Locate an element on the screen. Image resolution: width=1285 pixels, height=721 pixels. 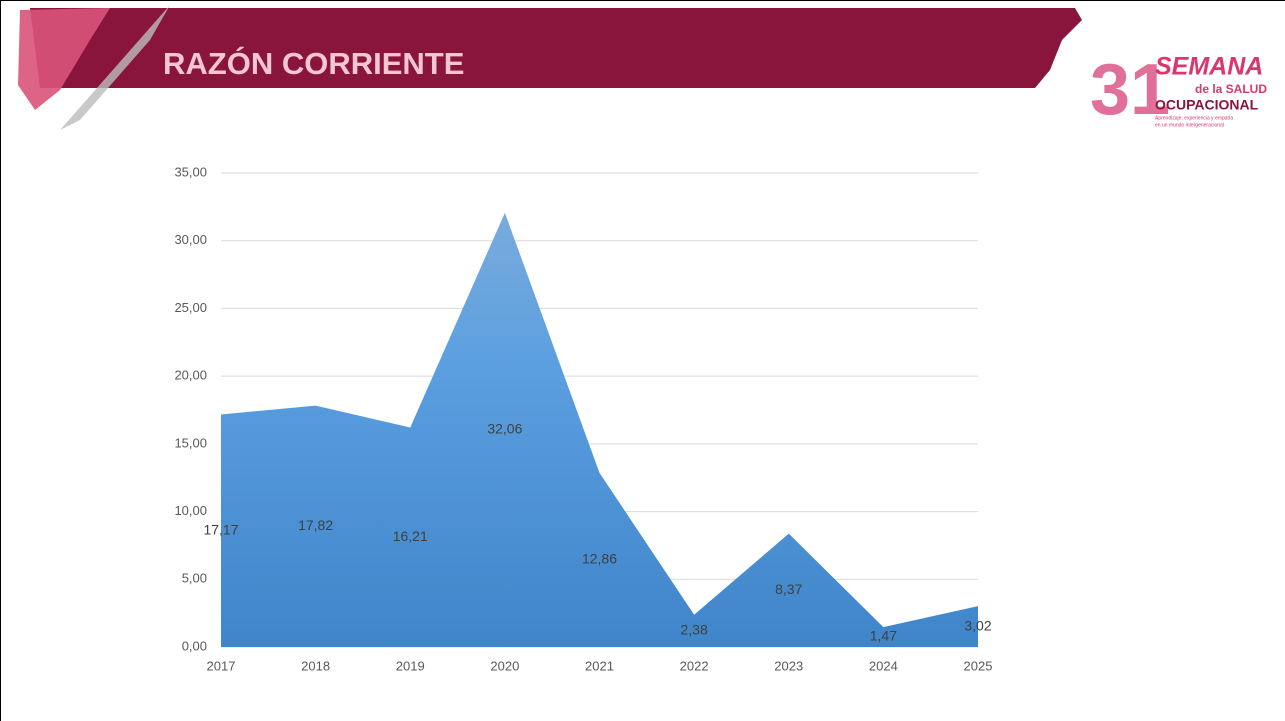
x-tick-label: 2022 is located at coordinates (694, 665).